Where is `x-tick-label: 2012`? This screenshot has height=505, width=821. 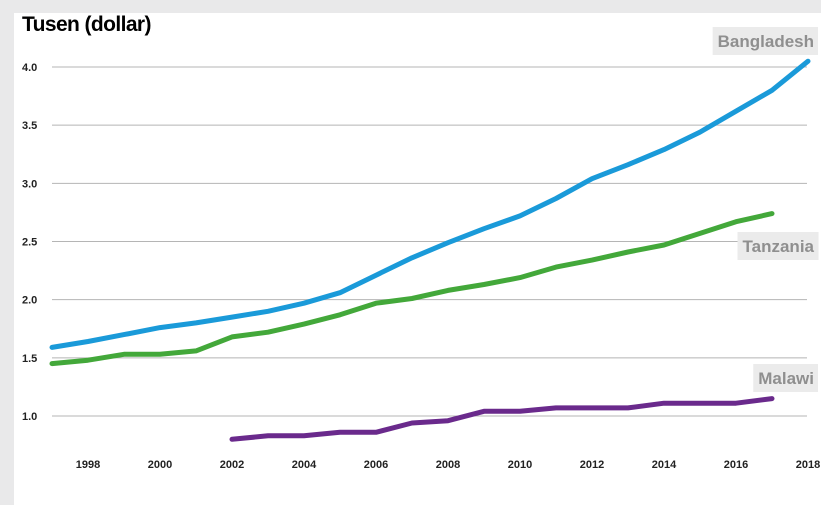
x-tick-label: 2012 is located at coordinates (592, 465).